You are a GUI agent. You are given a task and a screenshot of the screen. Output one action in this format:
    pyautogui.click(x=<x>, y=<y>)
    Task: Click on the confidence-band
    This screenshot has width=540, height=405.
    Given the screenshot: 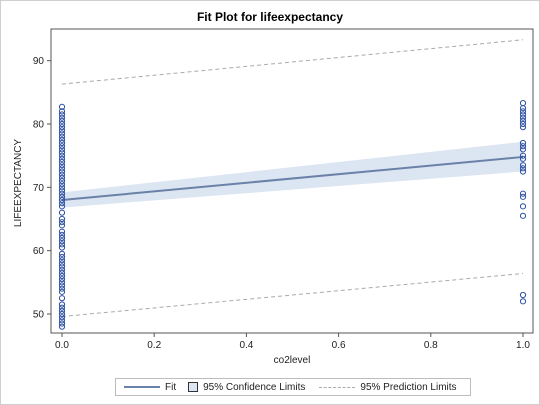 What is the action you would take?
    pyautogui.click(x=292, y=174)
    